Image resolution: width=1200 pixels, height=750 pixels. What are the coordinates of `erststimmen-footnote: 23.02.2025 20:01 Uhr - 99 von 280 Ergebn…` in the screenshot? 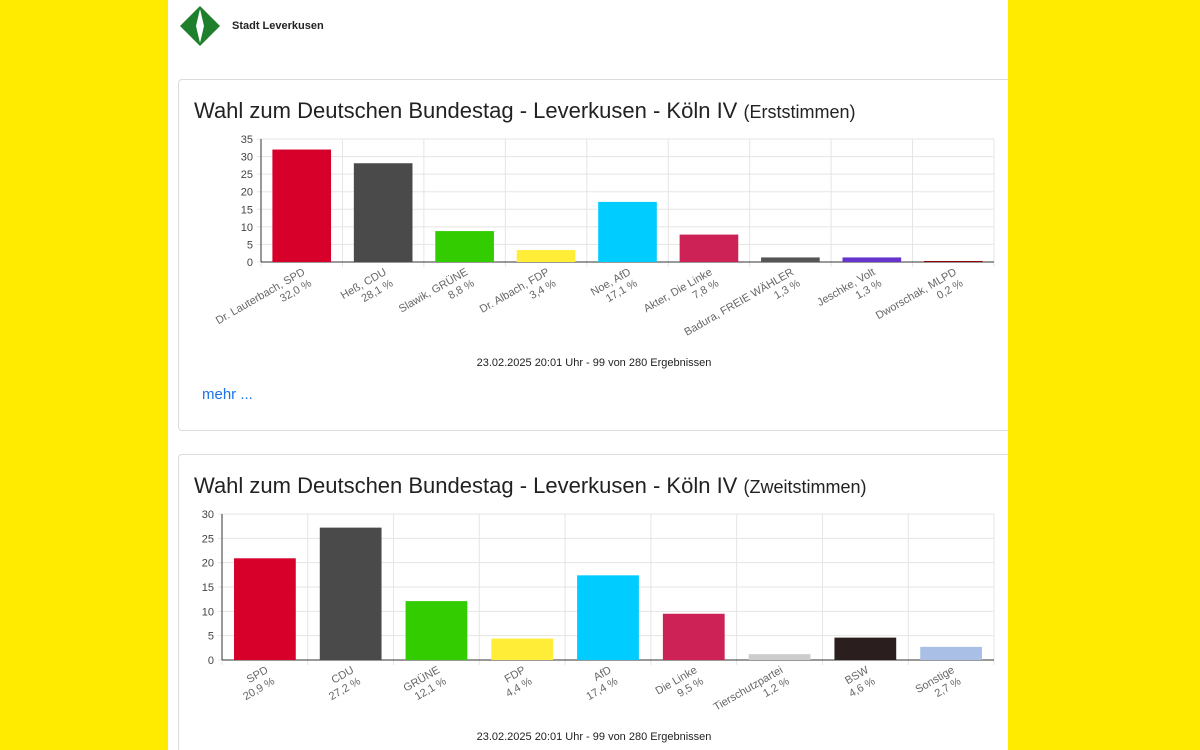 It's located at (594, 363).